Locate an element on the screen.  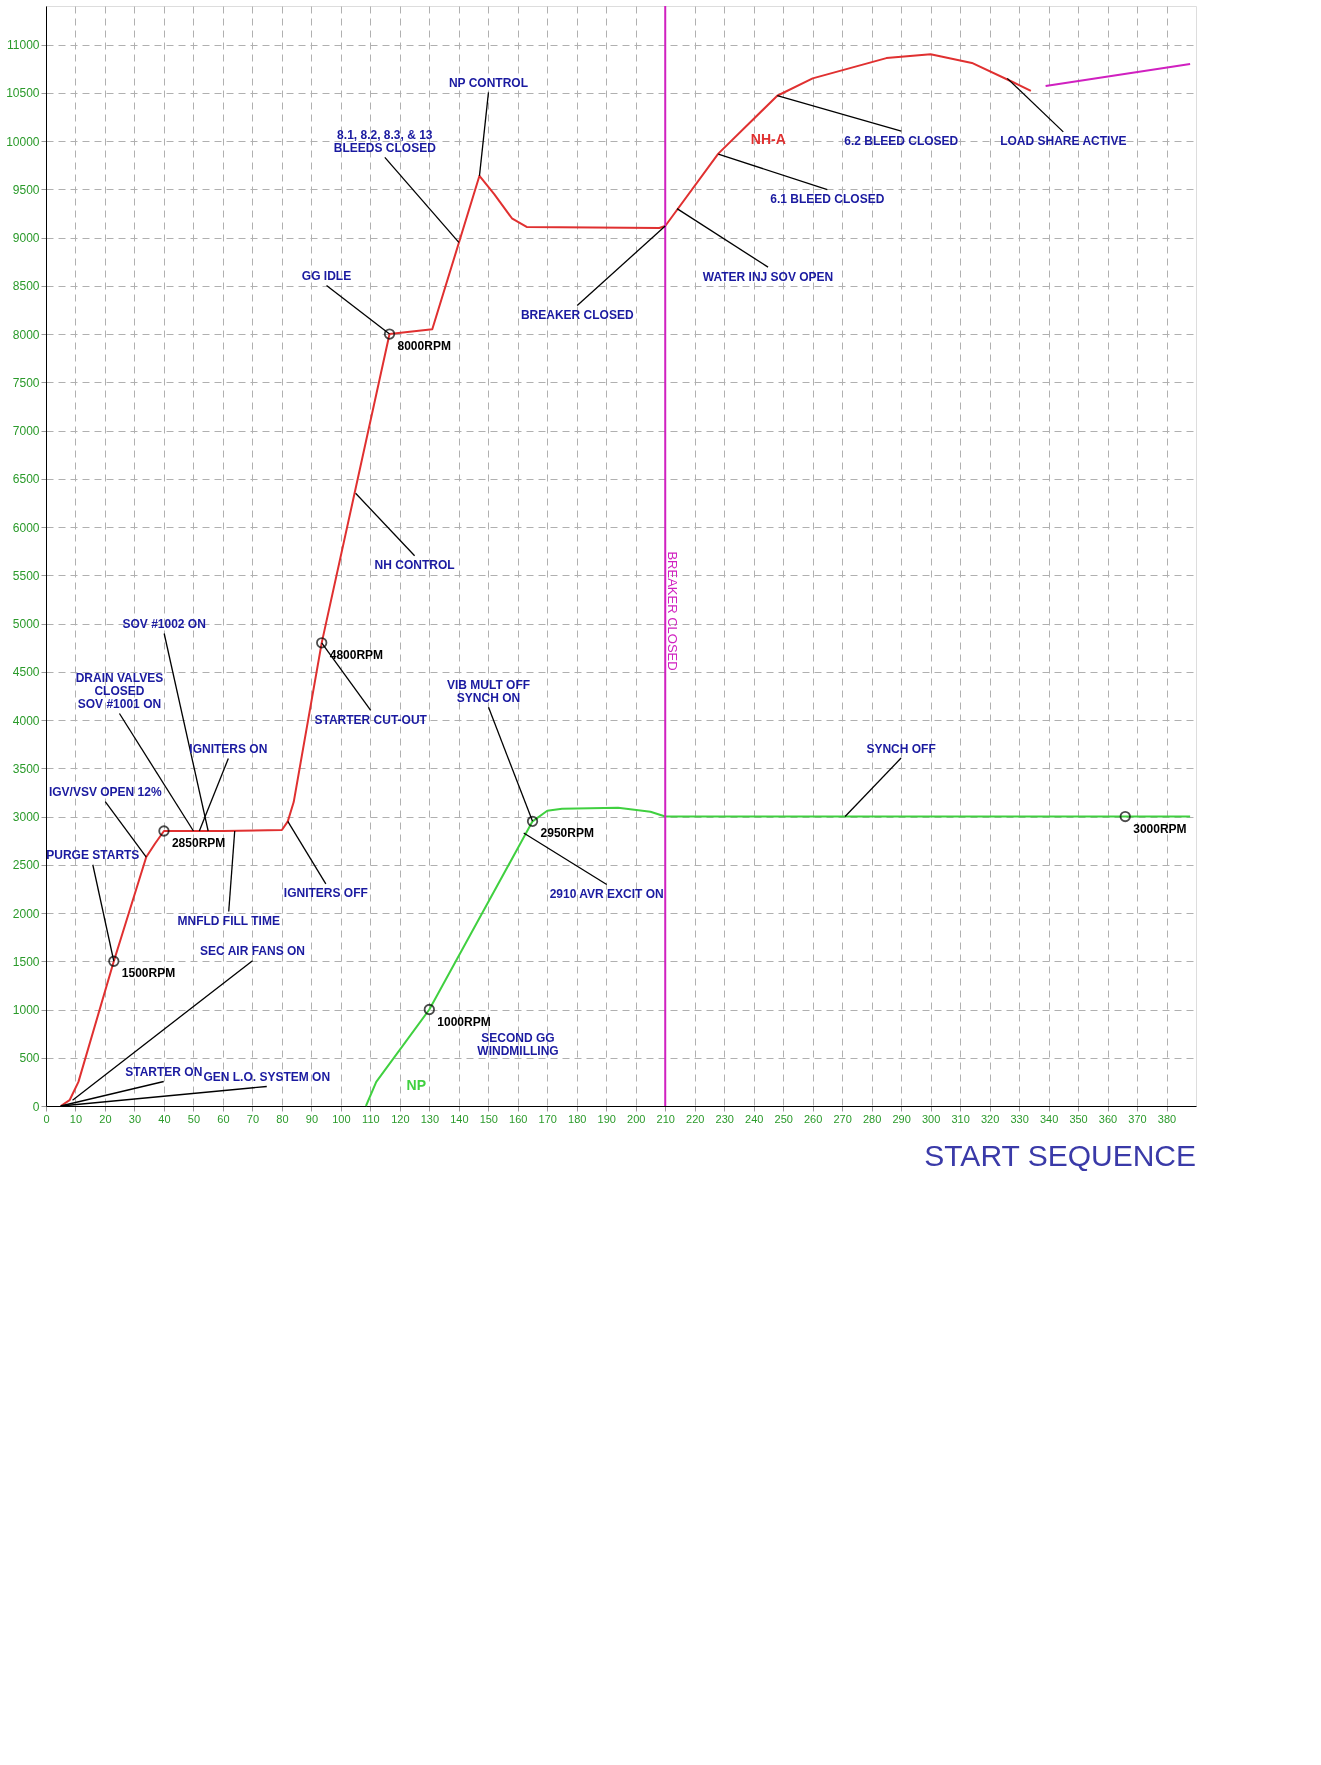
x-tick-label: 30 is located at coordinates (135, 1118).